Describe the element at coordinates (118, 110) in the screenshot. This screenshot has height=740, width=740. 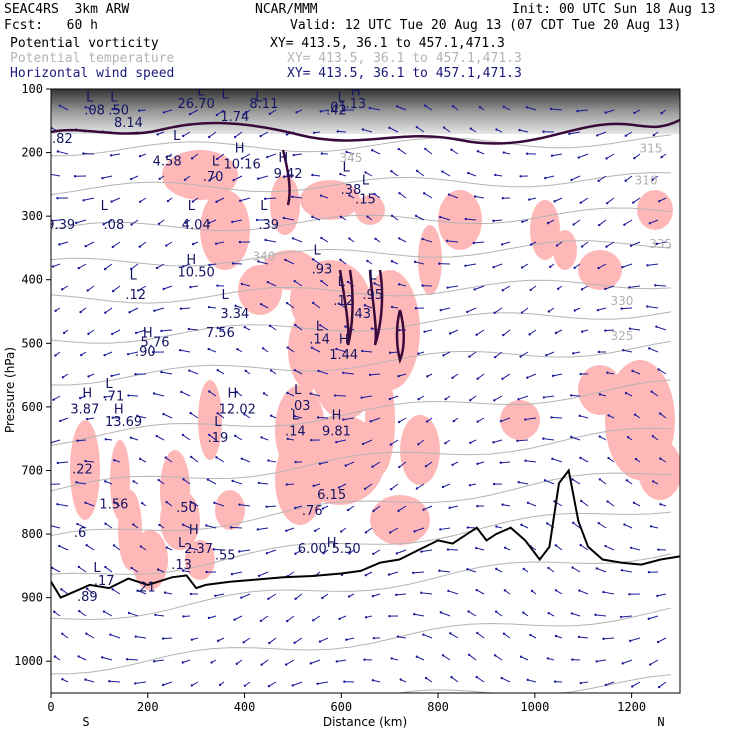
I see `pv-extremum-label: .50` at that location.